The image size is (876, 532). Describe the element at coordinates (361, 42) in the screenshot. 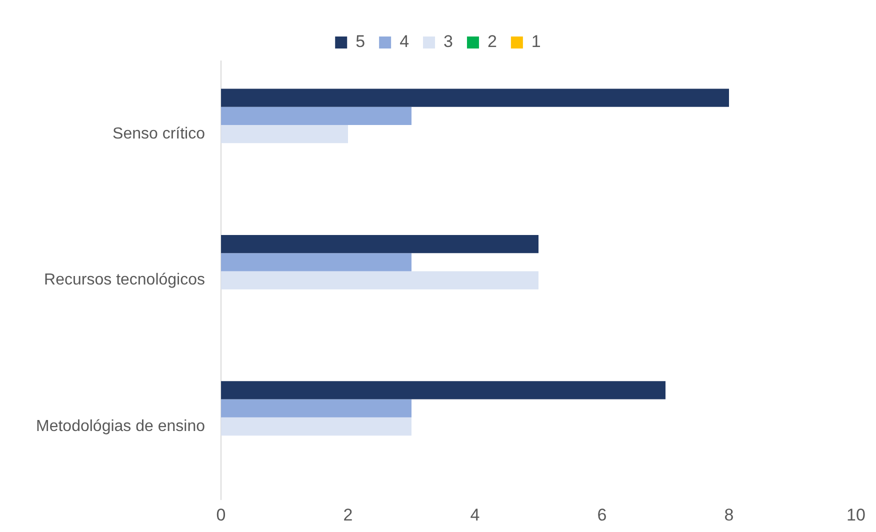

I see `legend-label: 5` at that location.